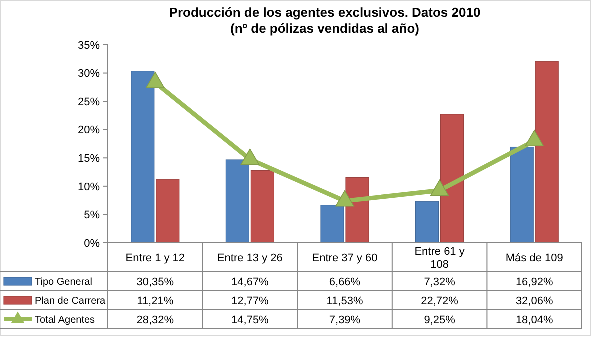 The image size is (591, 347). I want to click on x-tick-label: Entre 37 y 60, so click(345, 258).